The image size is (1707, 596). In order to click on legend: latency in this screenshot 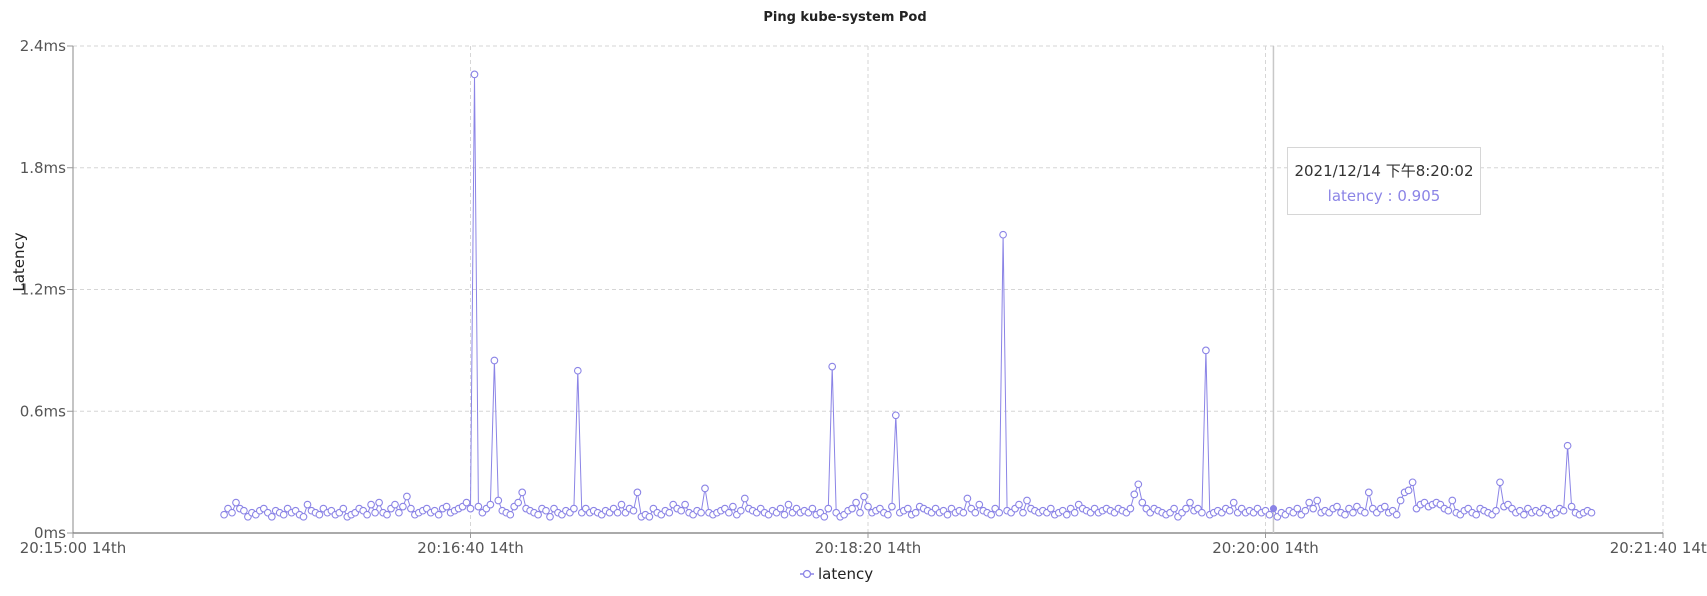, I will do `click(836, 574)`.